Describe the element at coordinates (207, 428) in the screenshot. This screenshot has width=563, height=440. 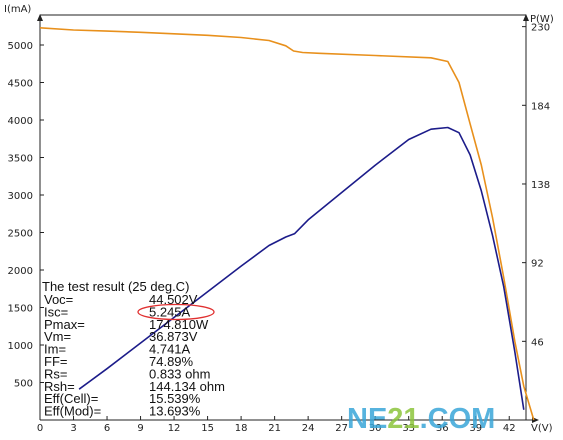
I see `x-tick-label: 15` at that location.